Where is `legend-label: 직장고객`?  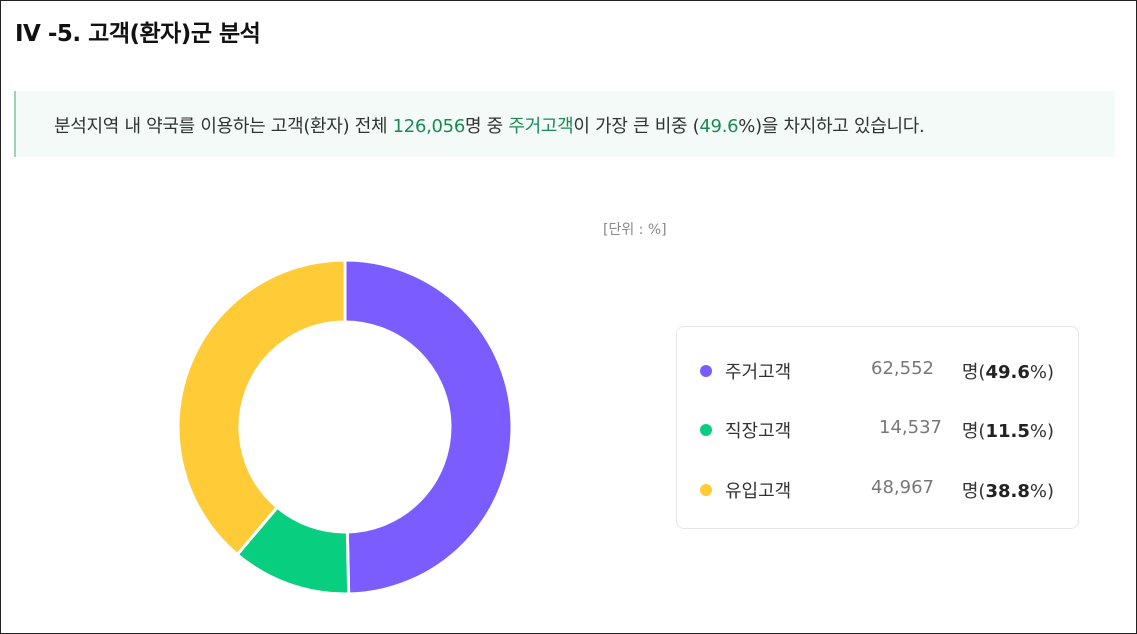
legend-label: 직장고객 is located at coordinates (758, 431).